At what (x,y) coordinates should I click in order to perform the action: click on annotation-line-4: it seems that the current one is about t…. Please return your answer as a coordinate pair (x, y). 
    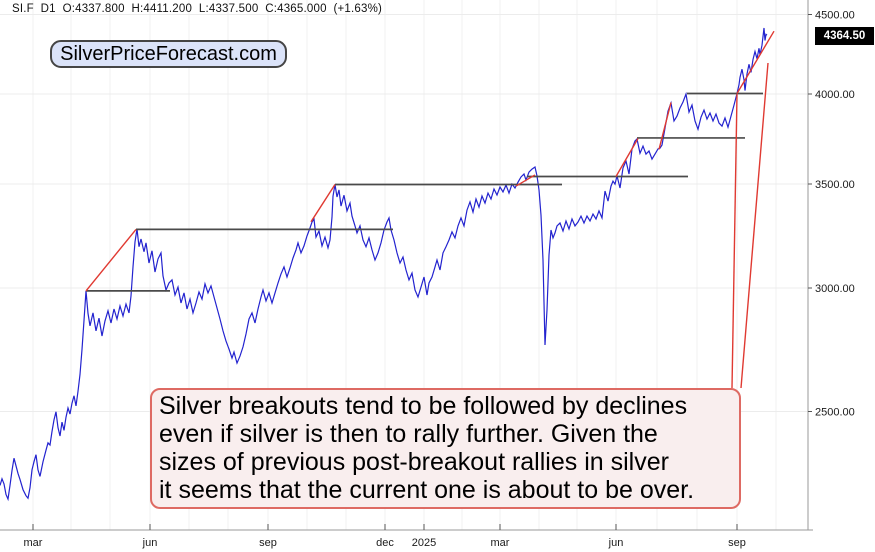
    Looking at the image, I should click on (427, 490).